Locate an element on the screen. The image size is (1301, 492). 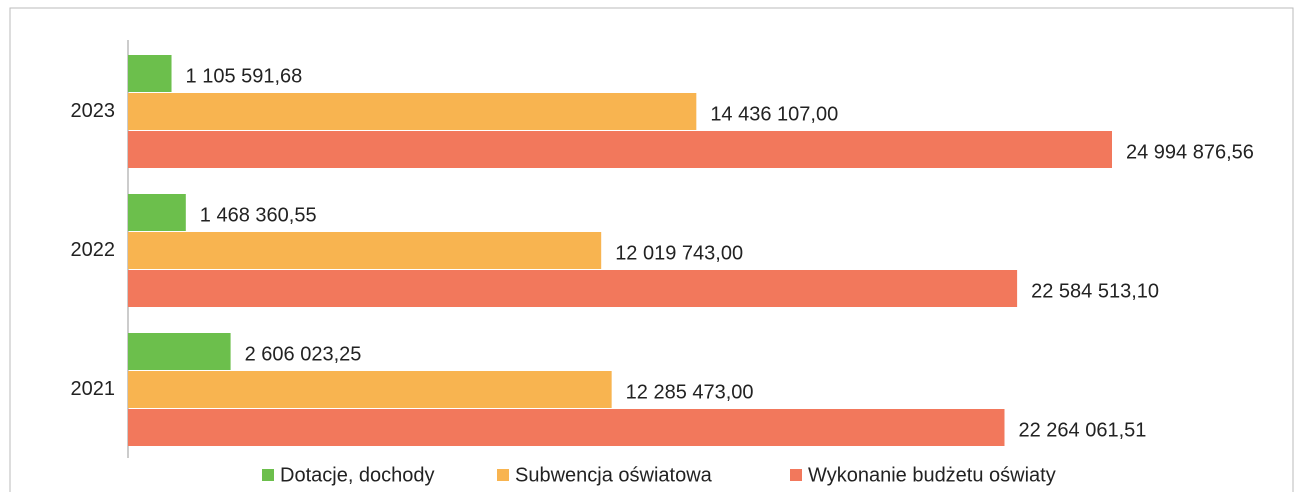
data-label: 1 468 360,55 is located at coordinates (258, 215).